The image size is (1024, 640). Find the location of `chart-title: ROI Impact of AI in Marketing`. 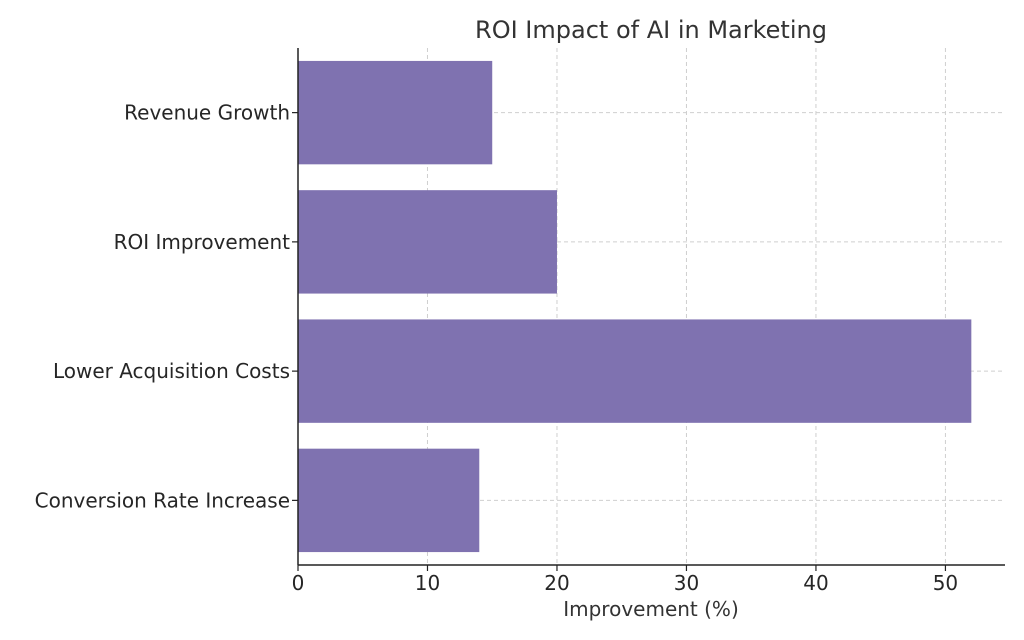

chart-title: ROI Impact of AI in Marketing is located at coordinates (651, 30).